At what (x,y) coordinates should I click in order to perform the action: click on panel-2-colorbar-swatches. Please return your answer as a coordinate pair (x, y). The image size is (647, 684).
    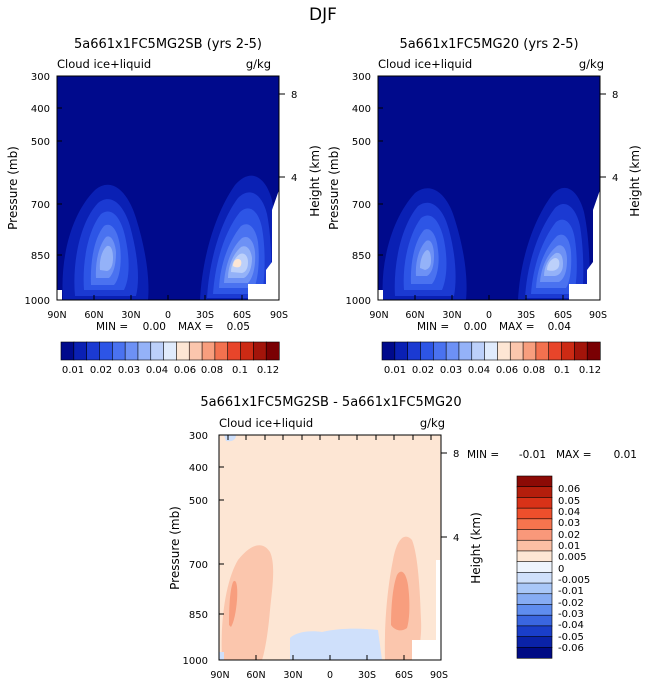
    Looking at the image, I should click on (491, 351).